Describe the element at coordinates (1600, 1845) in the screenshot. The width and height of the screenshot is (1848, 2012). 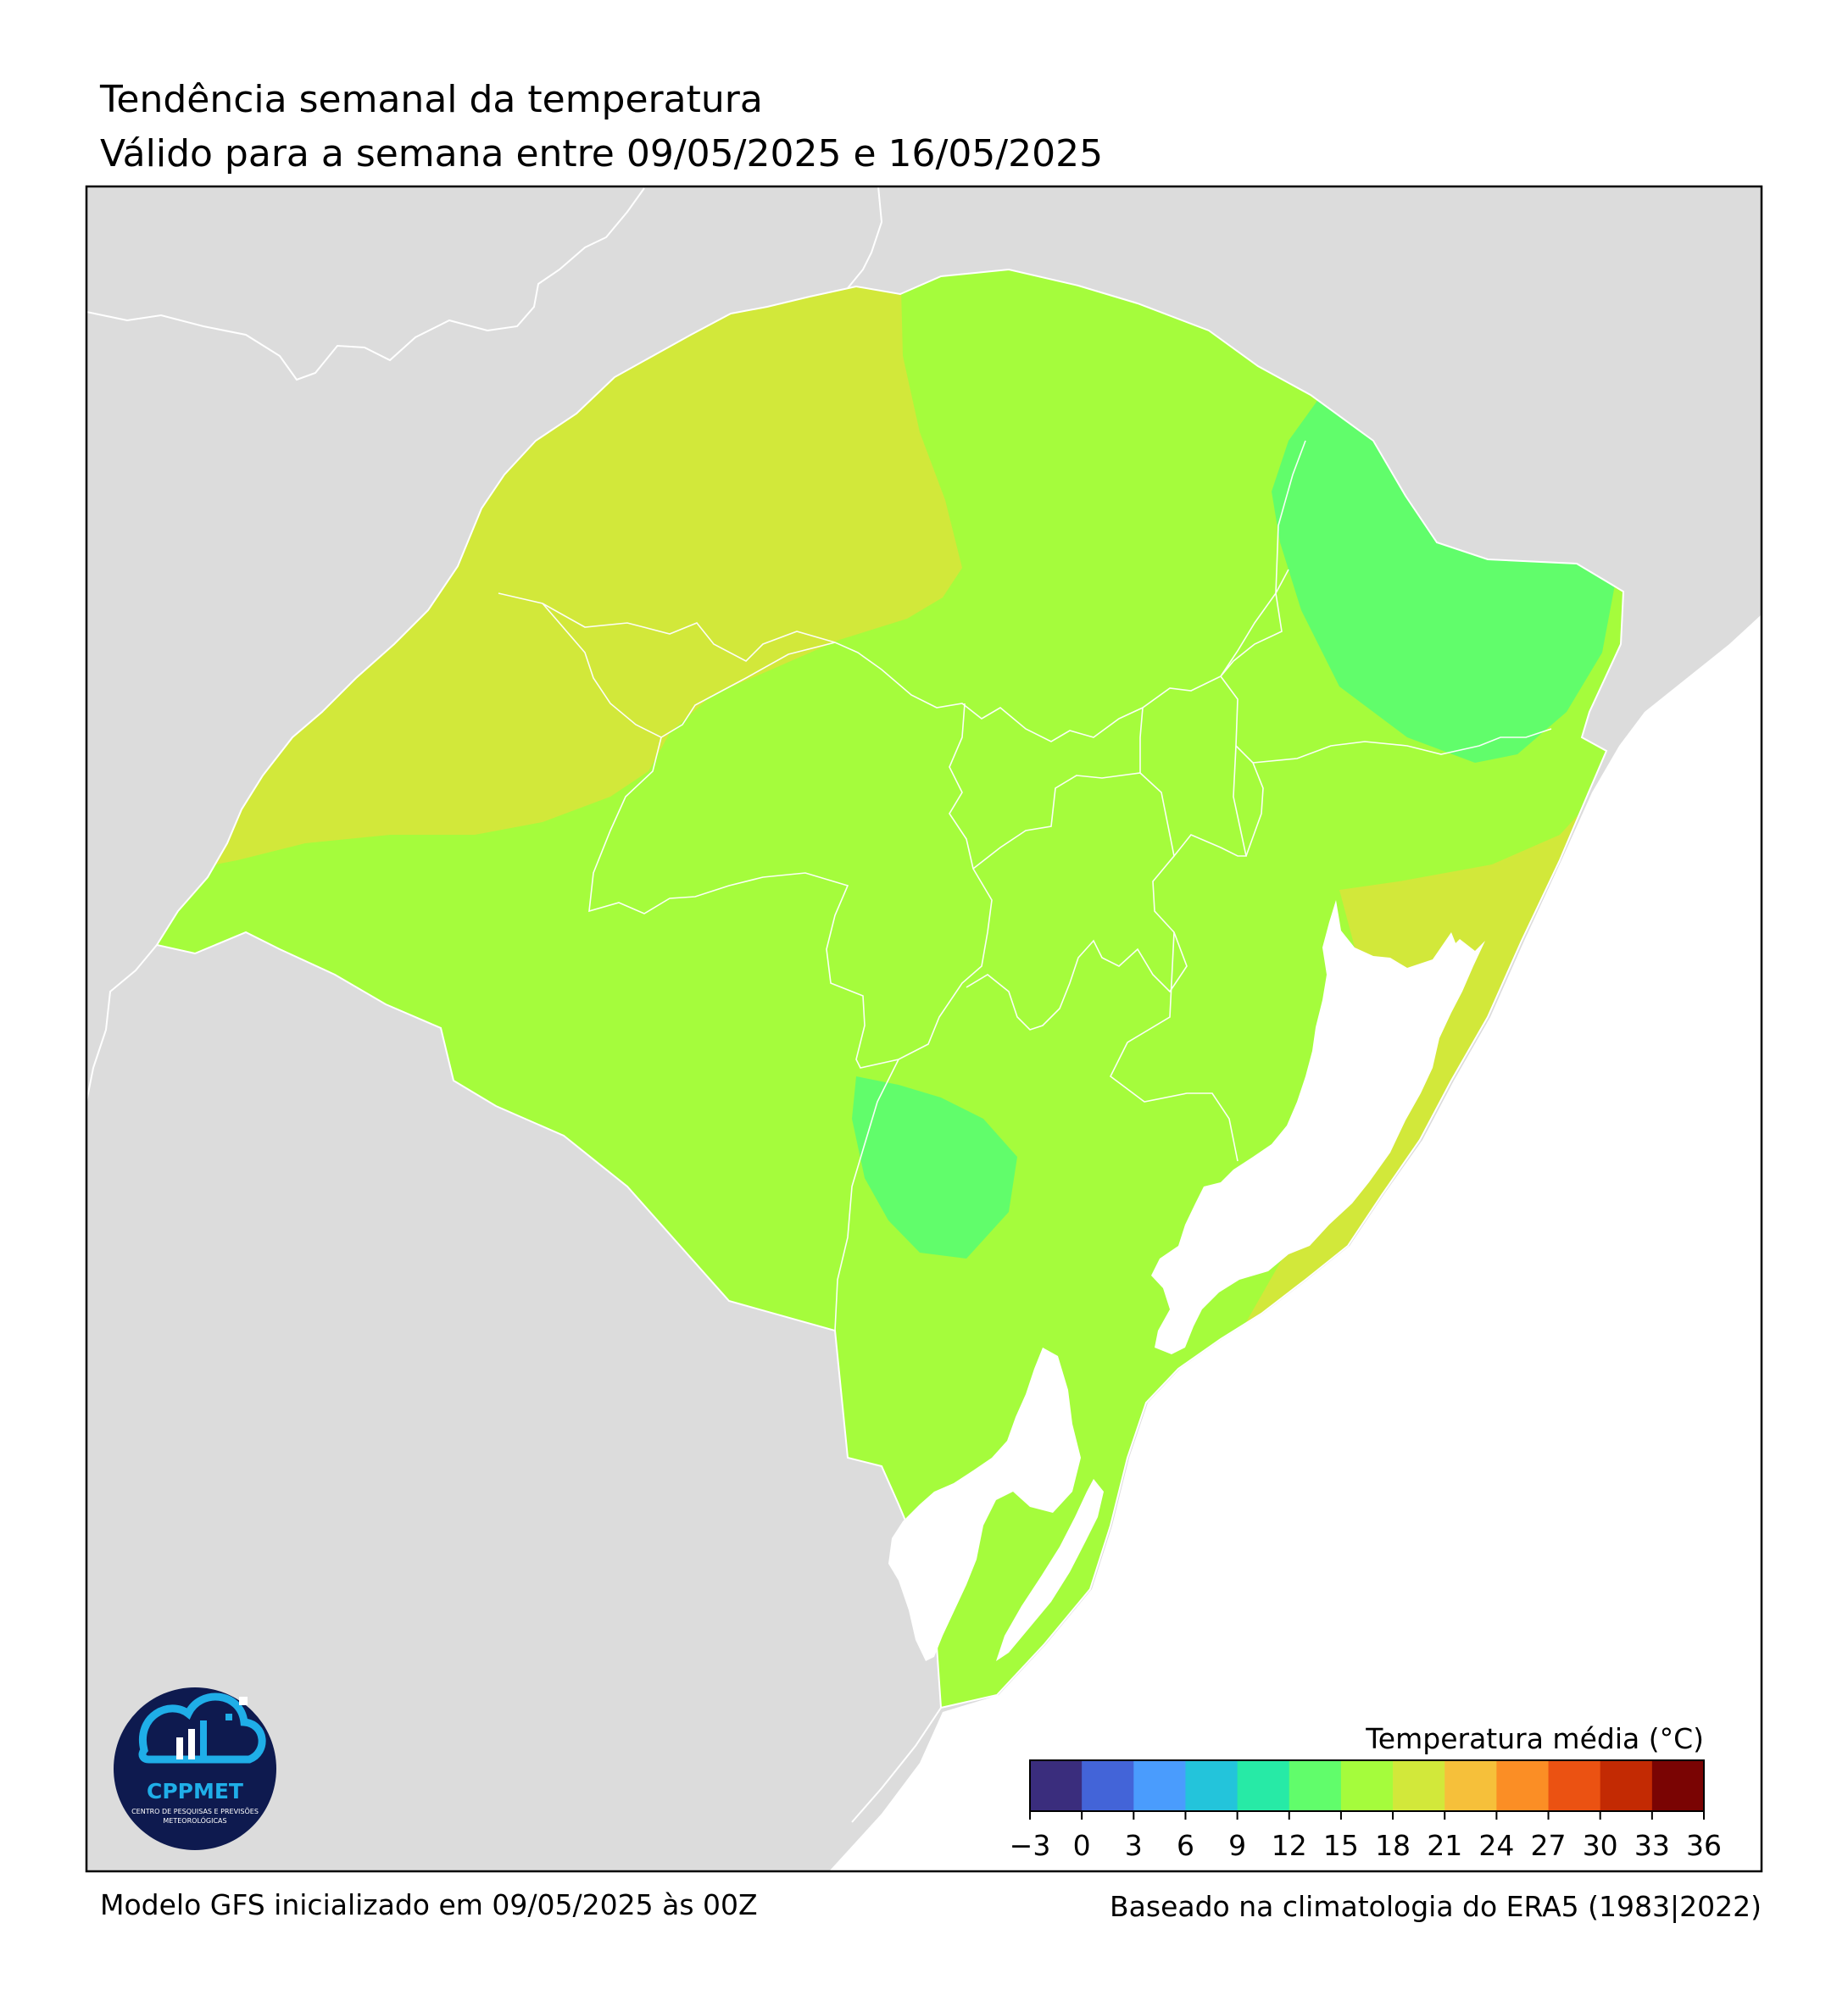
I see `colorbar-tick-label: 30` at that location.